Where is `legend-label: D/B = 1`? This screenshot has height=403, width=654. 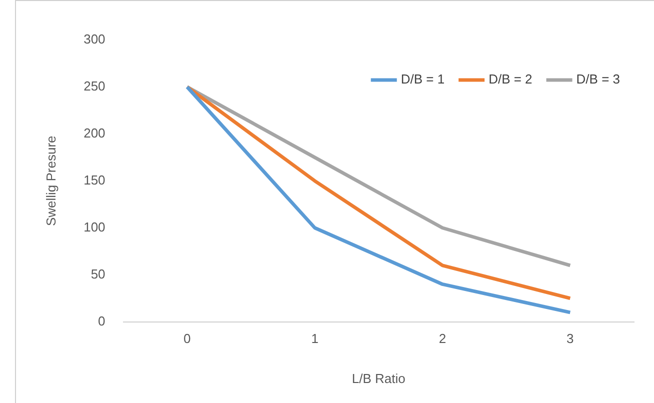 legend-label: D/B = 1 is located at coordinates (422, 79).